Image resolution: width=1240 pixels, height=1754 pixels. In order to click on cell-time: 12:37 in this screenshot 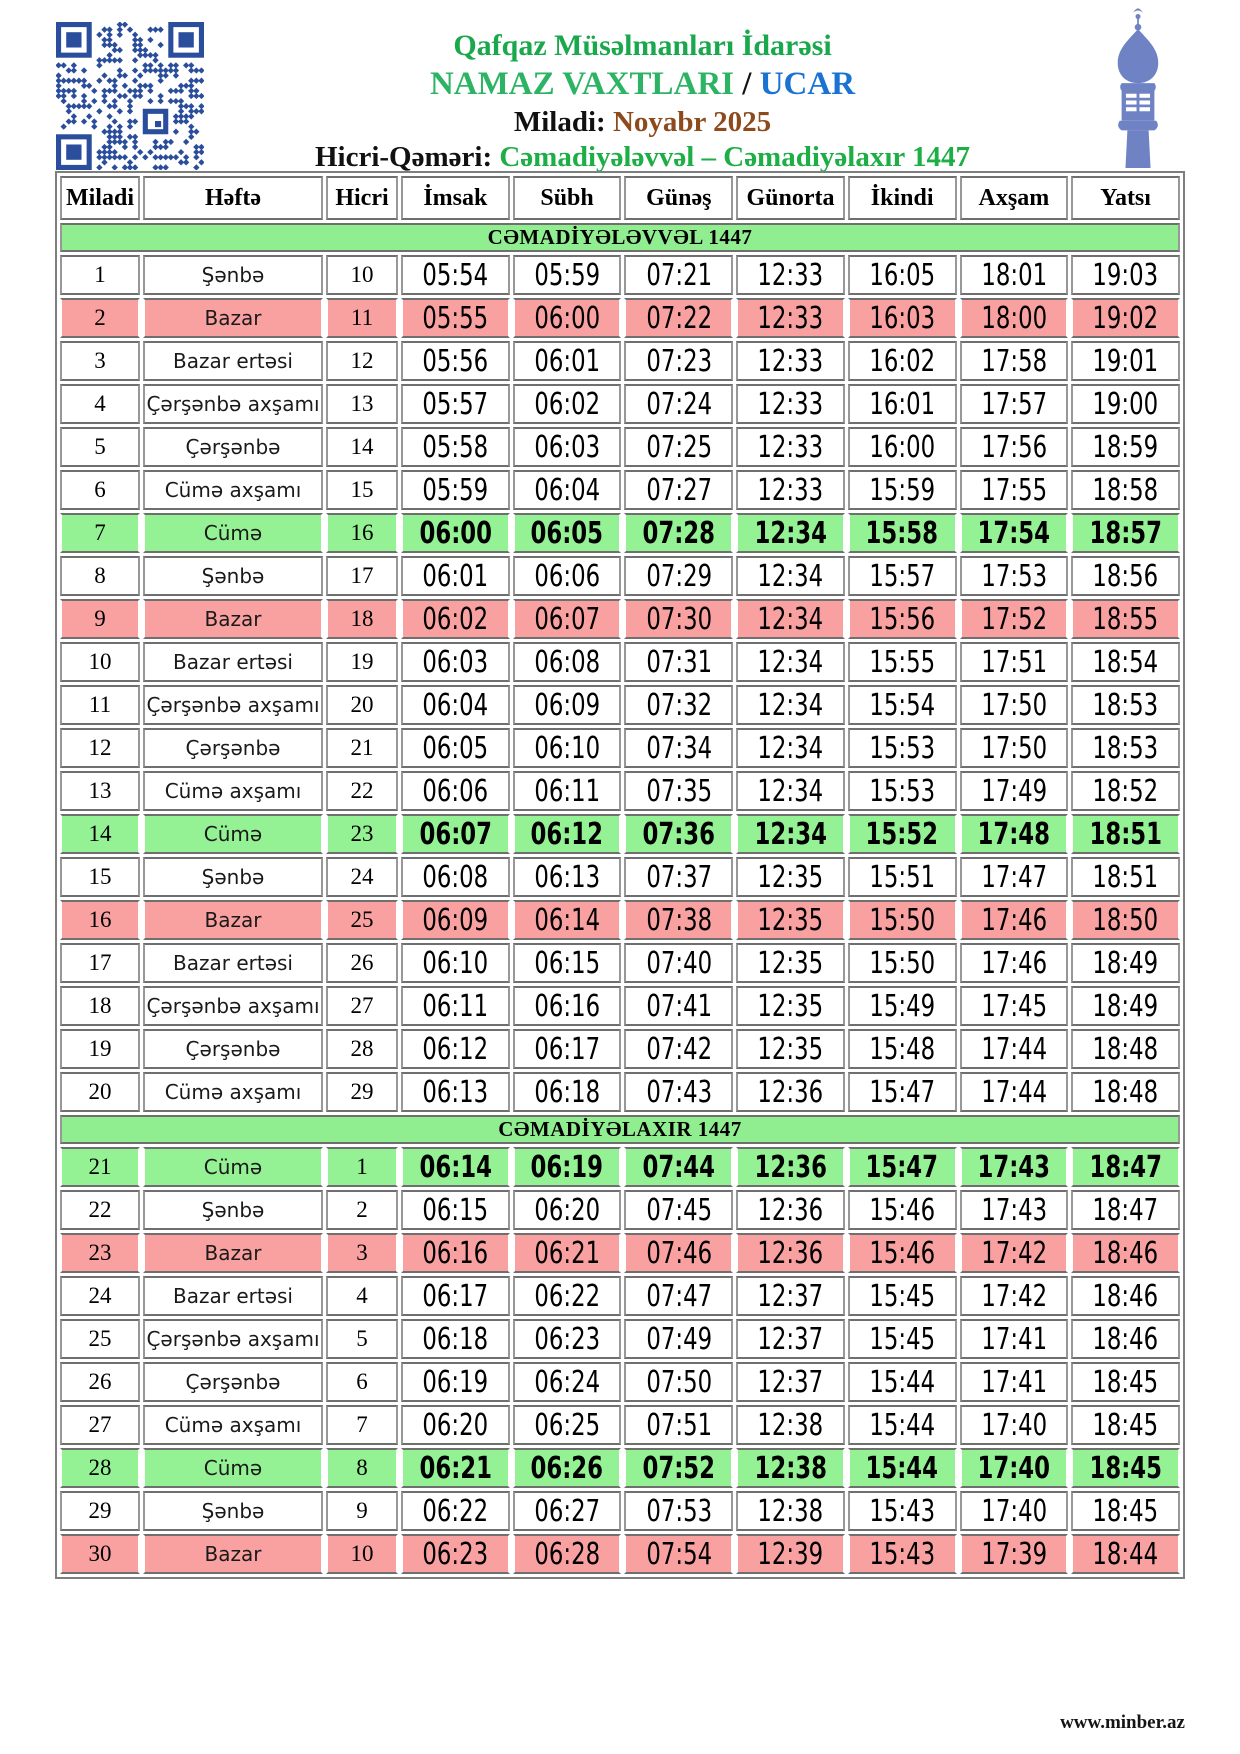, I will do `click(790, 1382)`.